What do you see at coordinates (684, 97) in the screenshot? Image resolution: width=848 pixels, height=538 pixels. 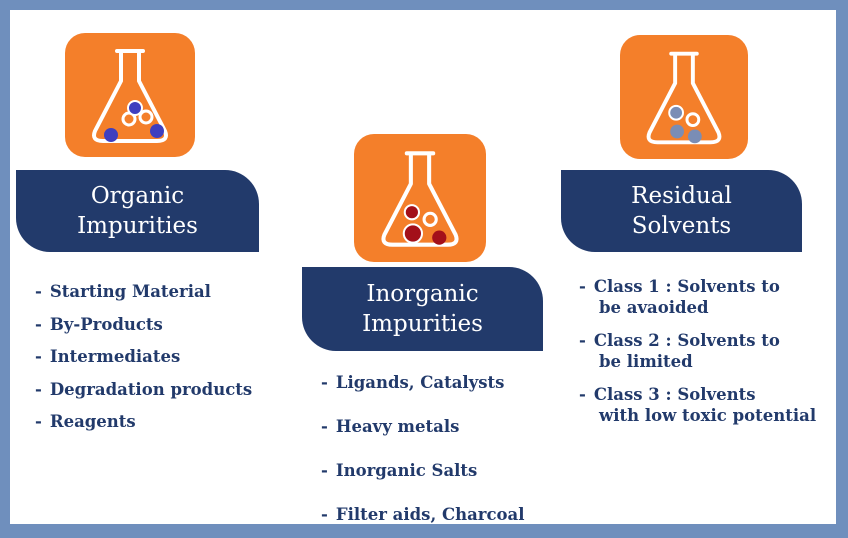 I see `residual-flask-icon` at bounding box center [684, 97].